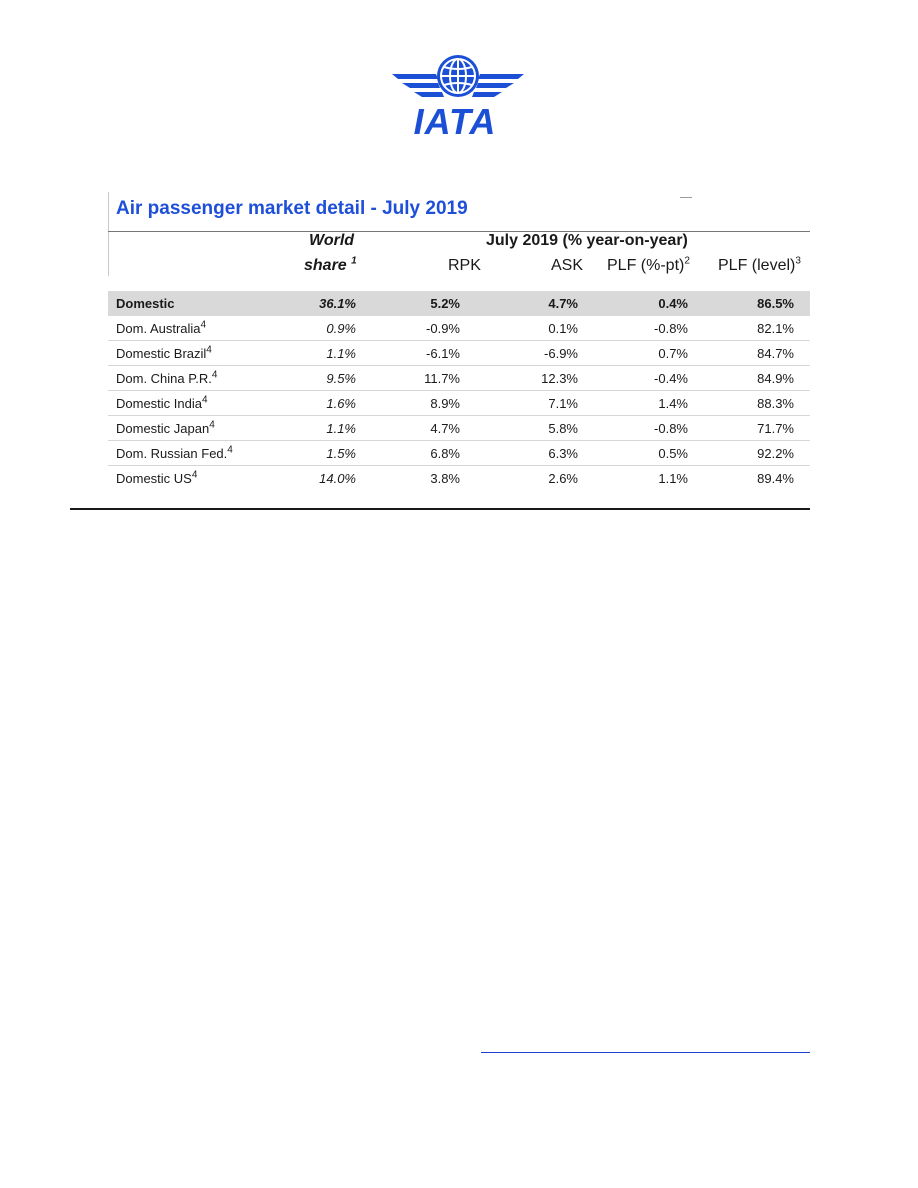 The image size is (918, 1188). I want to click on ask-value: 0.1%, so click(563, 328).